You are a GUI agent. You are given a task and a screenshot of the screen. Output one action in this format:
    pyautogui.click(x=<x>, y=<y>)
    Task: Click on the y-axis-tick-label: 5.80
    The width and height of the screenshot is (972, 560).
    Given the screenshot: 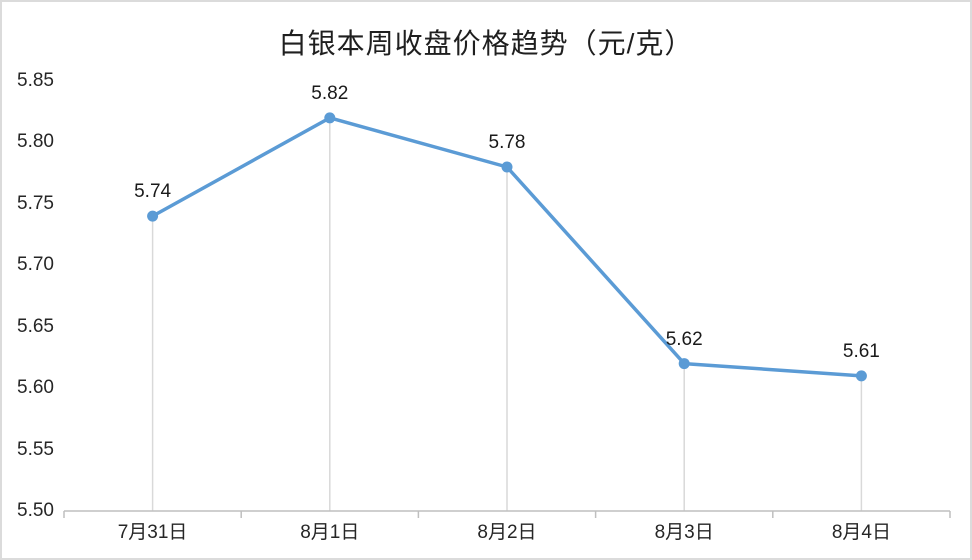 What is the action you would take?
    pyautogui.click(x=35, y=142)
    